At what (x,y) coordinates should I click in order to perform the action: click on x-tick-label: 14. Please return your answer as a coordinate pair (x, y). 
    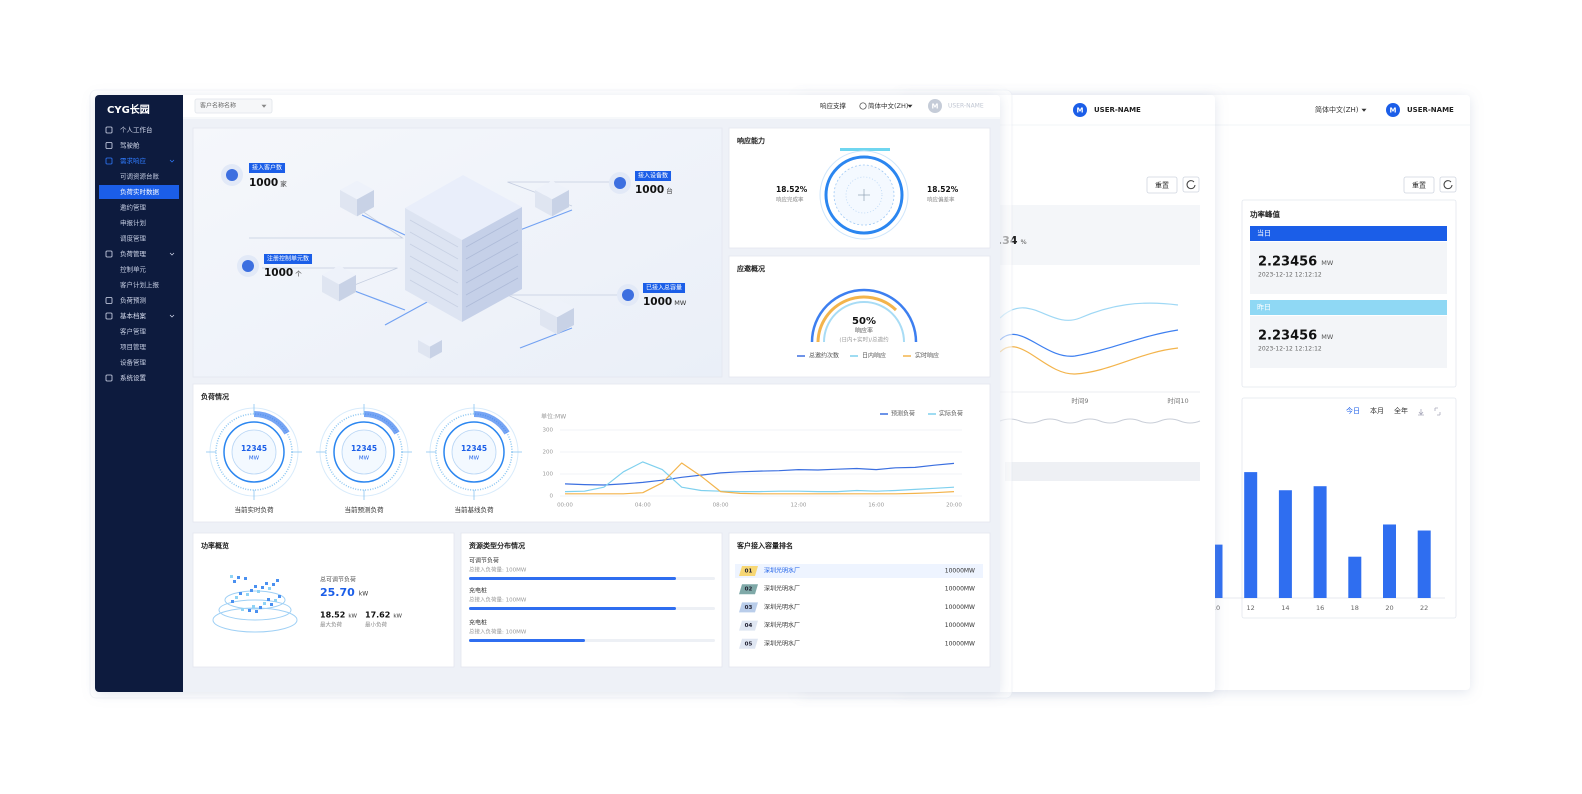
    Looking at the image, I should click on (1285, 608).